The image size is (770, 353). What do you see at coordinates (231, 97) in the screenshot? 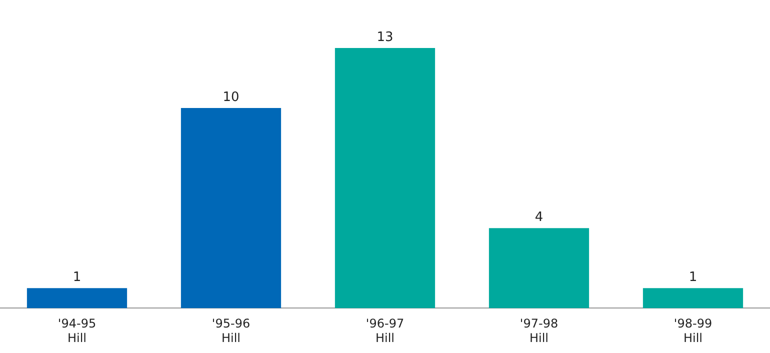
I see `data-label: 10` at bounding box center [231, 97].